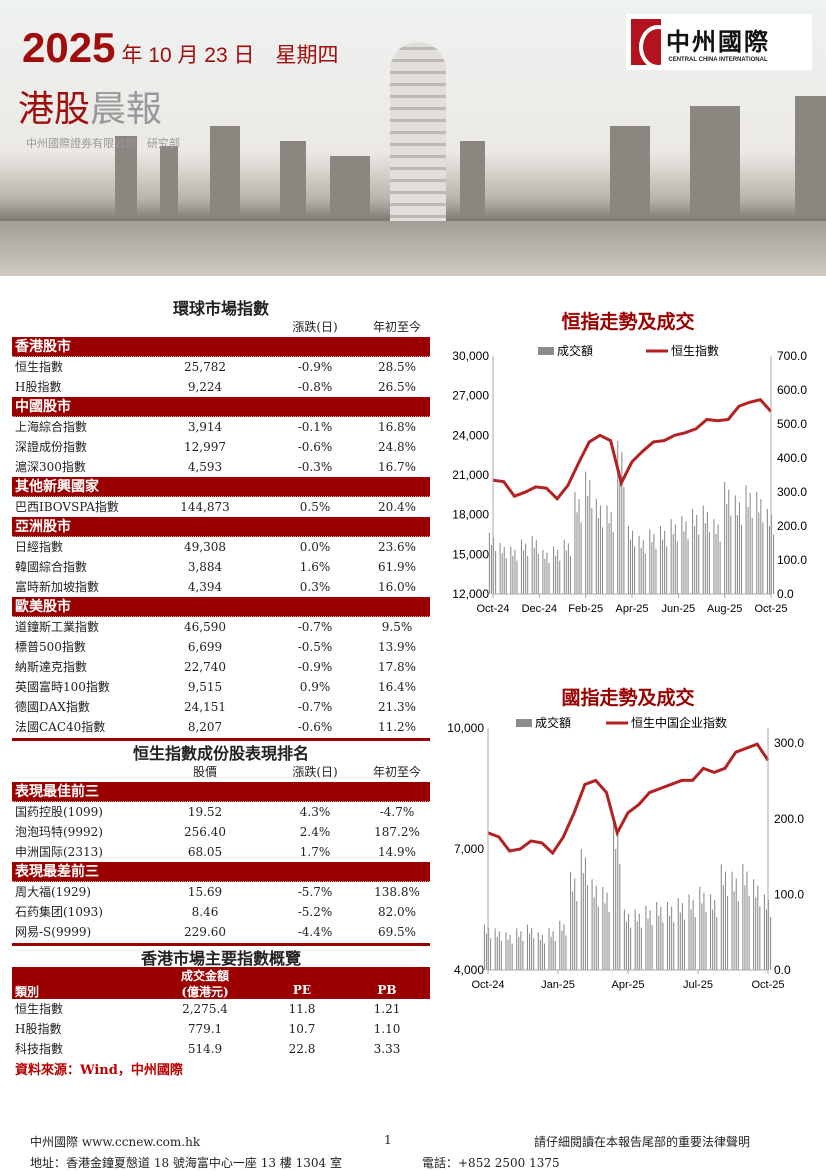 Image resolution: width=826 pixels, height=1171 pixels. What do you see at coordinates (215, 812) in the screenshot?
I see `table-row: 国药控股(1099) 19.52 4.3% -4.7%` at bounding box center [215, 812].